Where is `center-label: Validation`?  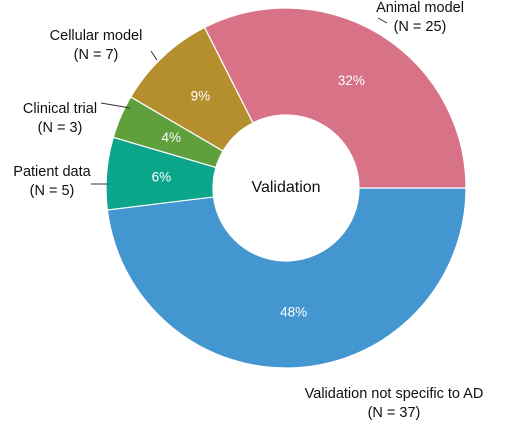 center-label: Validation is located at coordinates (285, 187).